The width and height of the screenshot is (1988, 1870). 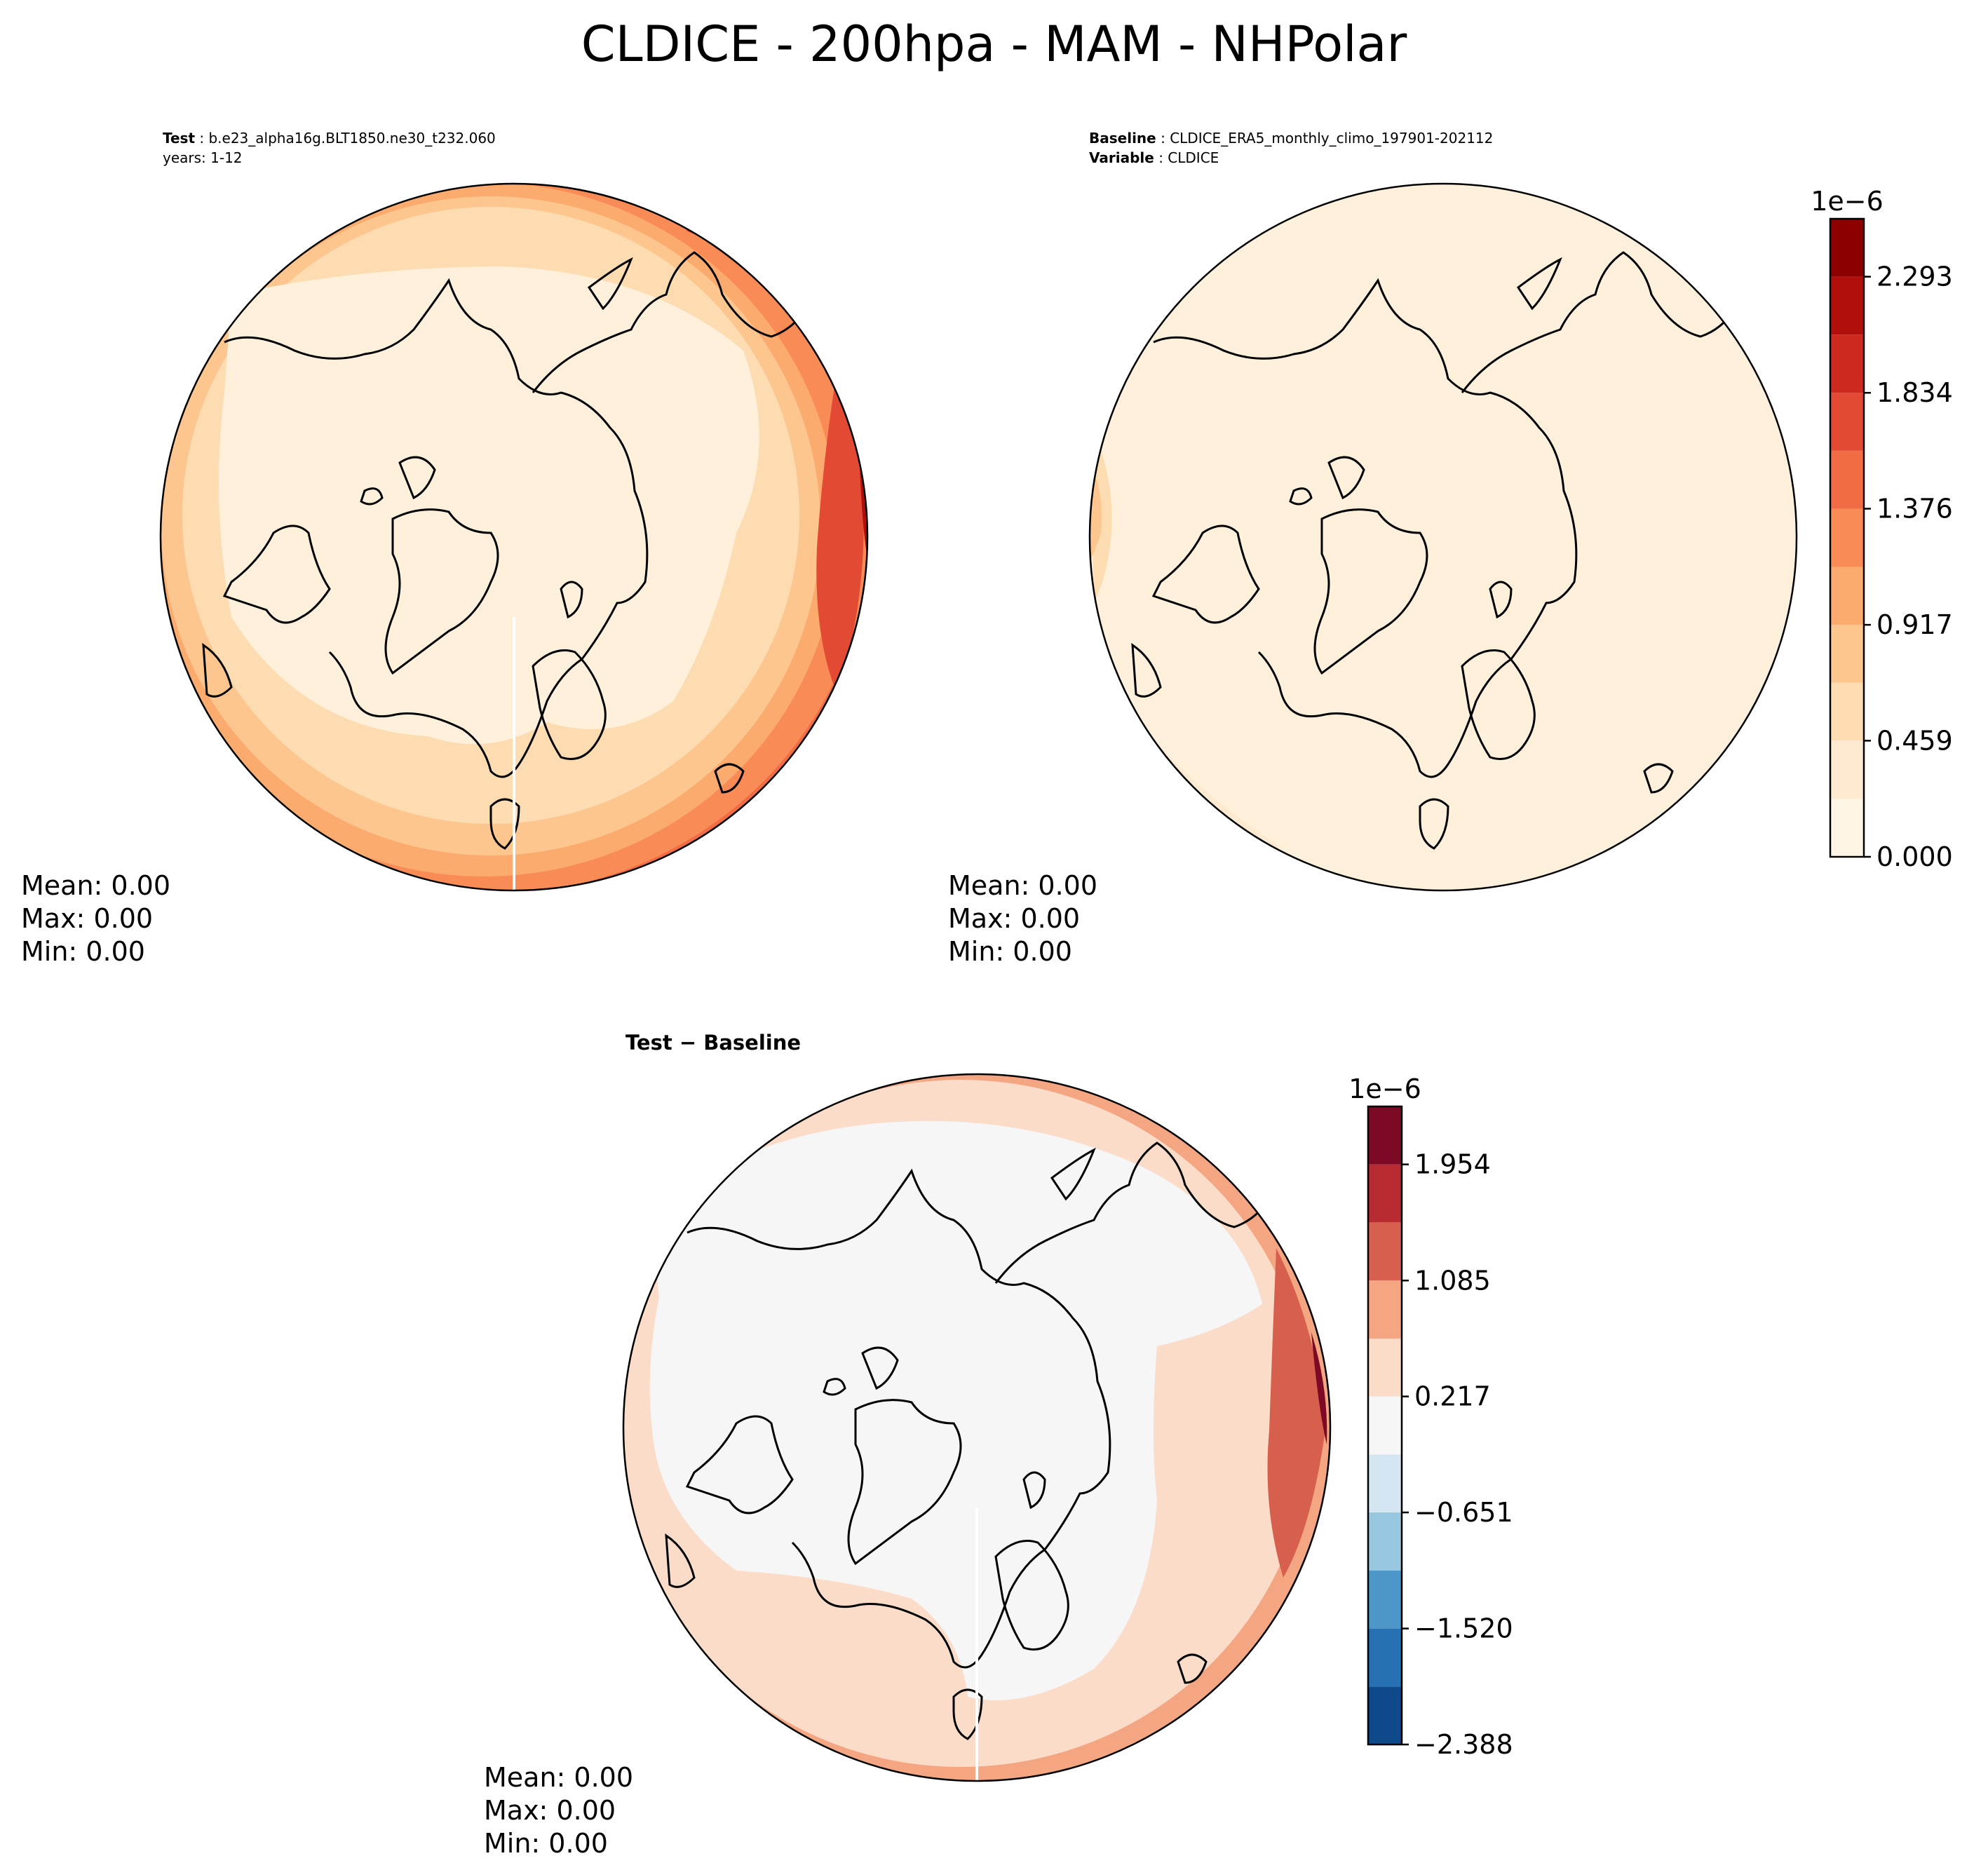 What do you see at coordinates (546, 1843) in the screenshot?
I see `difference-min: Min: 0.00` at bounding box center [546, 1843].